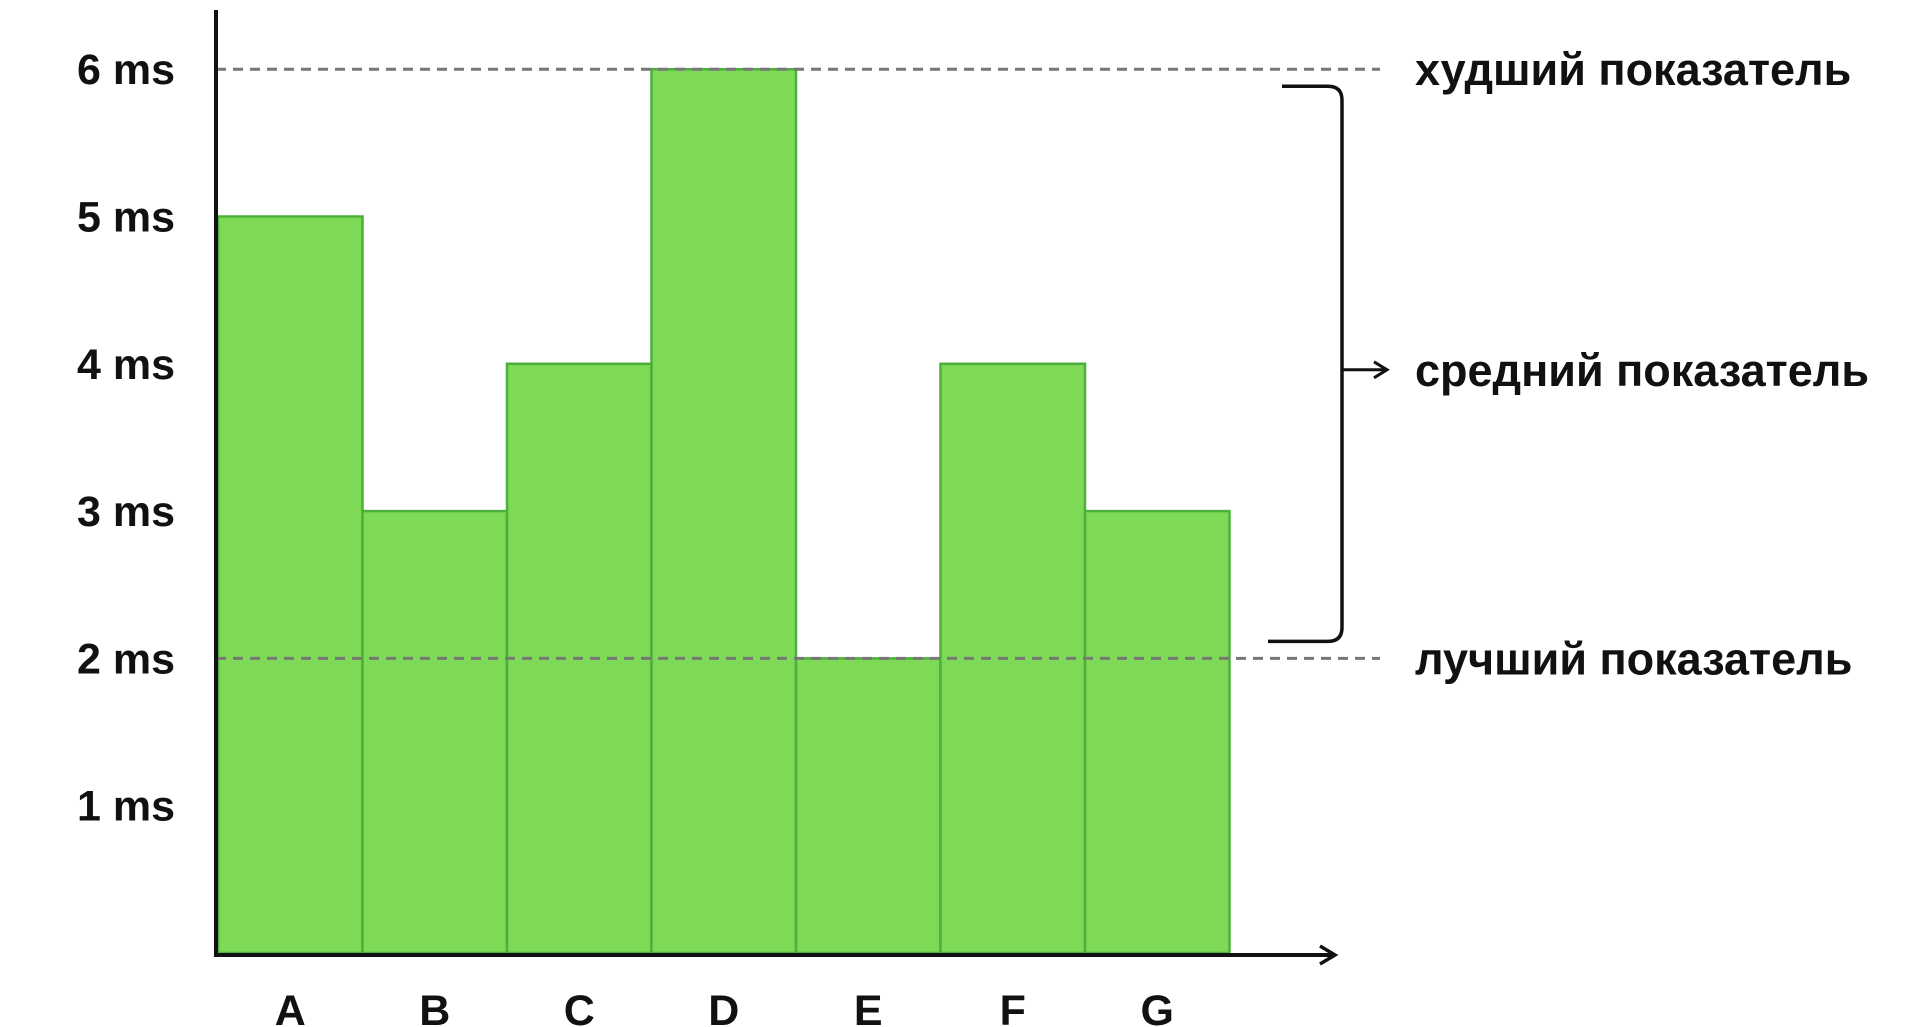  I want to click on y-tick-labels: 1 ms 2 ms 3 ms 4 ms 5 ms 6 ms, so click(126, 438).